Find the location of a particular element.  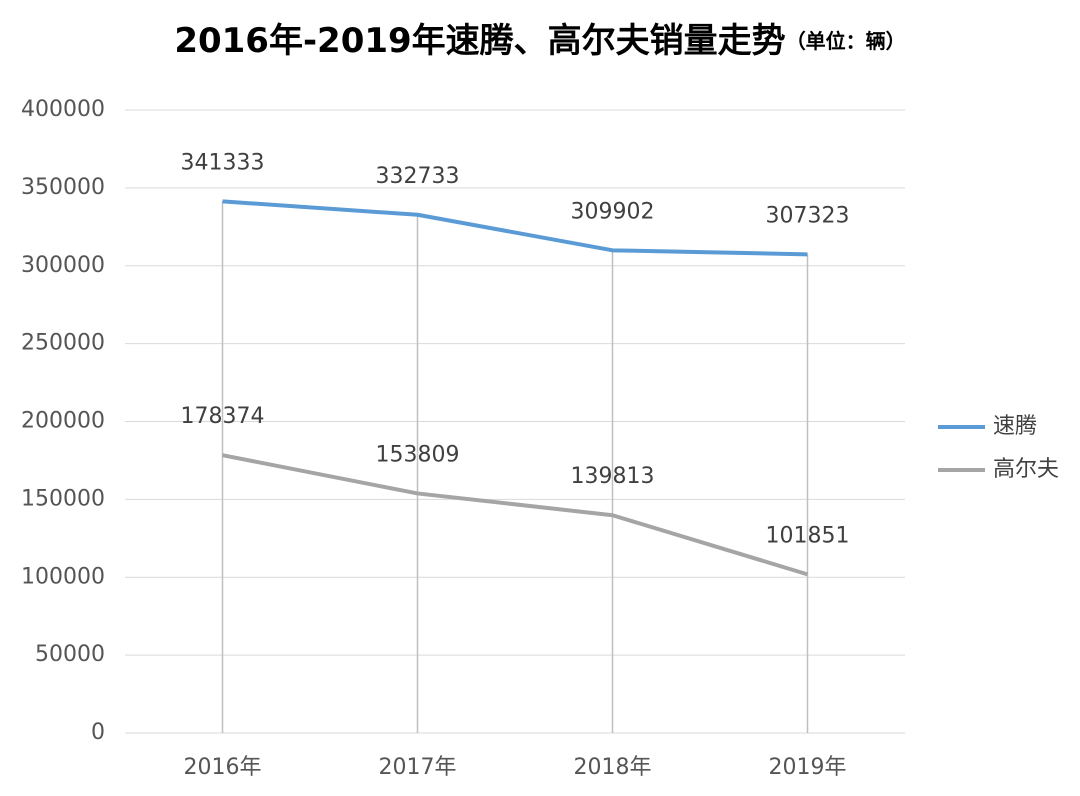

x-tick-label: 2019年 is located at coordinates (808, 767).